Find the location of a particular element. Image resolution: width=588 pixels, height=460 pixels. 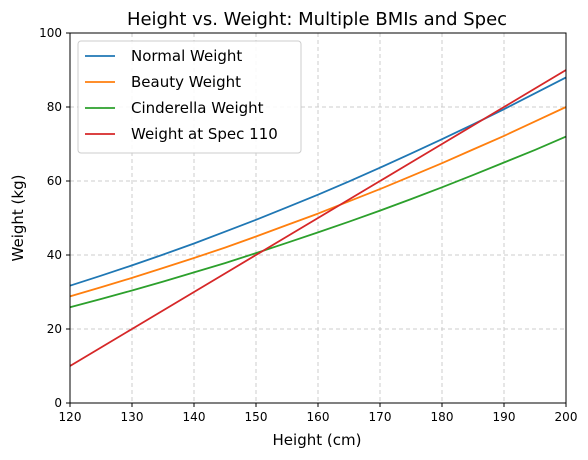

y-tick-label: 40 is located at coordinates (54, 255).